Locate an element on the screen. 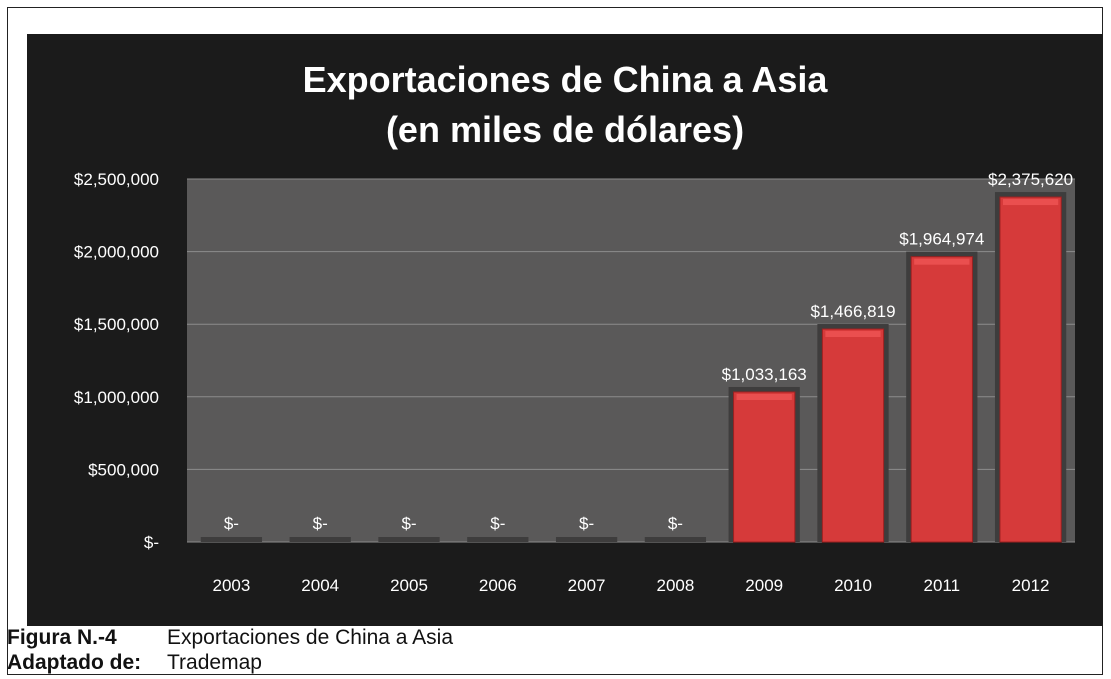 This screenshot has height=679, width=1111. bar-2010 is located at coordinates (853, 433).